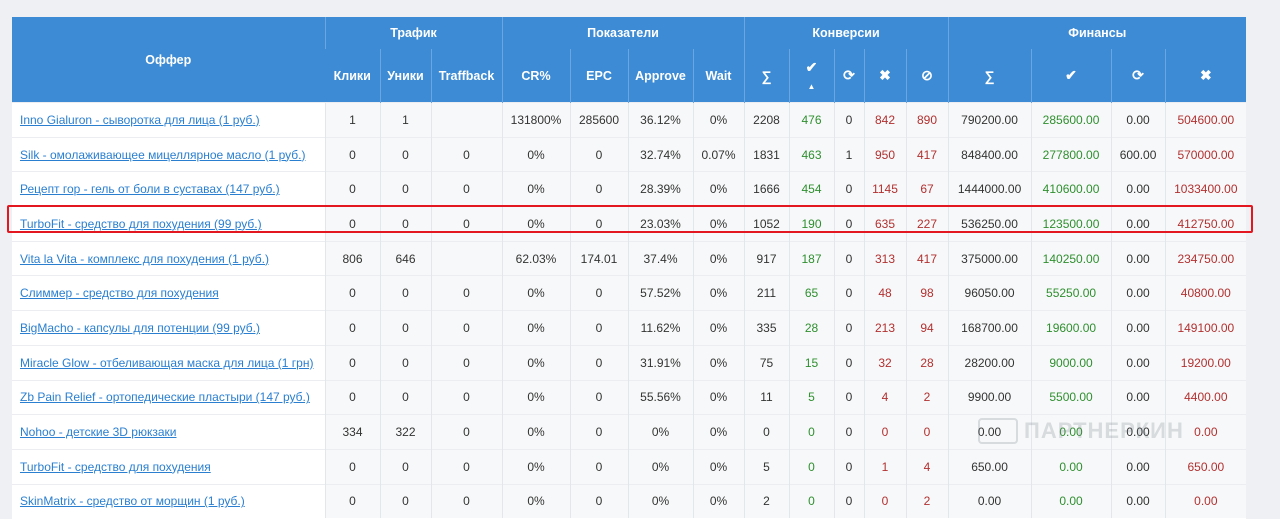  What do you see at coordinates (848, 154) in the screenshot?
I see `c-hold-cell: 1` at bounding box center [848, 154].